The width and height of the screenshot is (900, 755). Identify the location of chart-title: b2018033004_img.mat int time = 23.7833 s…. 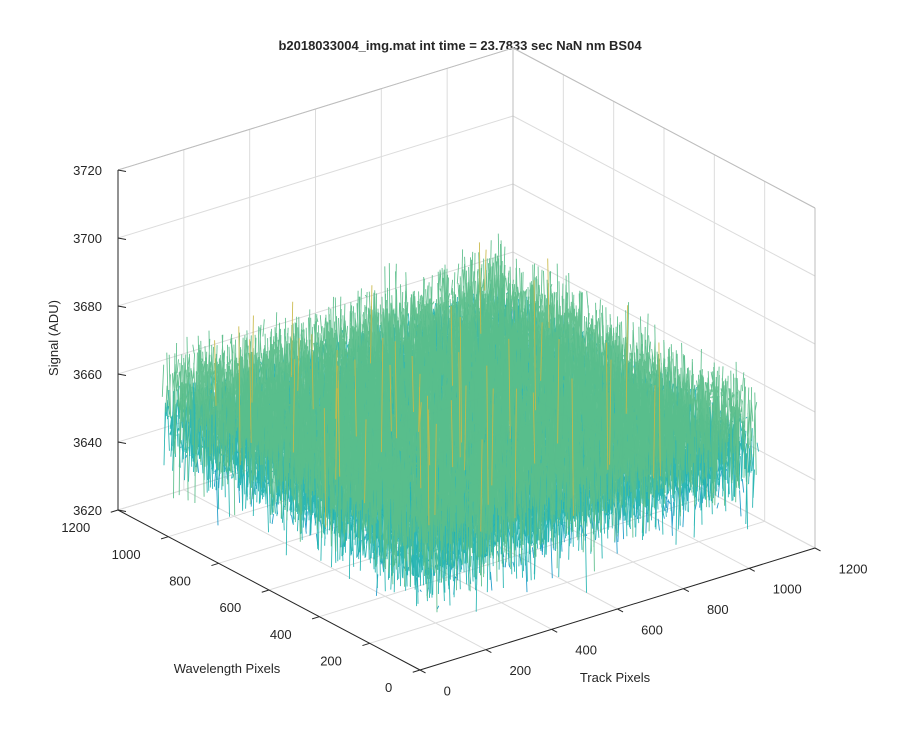
(460, 45).